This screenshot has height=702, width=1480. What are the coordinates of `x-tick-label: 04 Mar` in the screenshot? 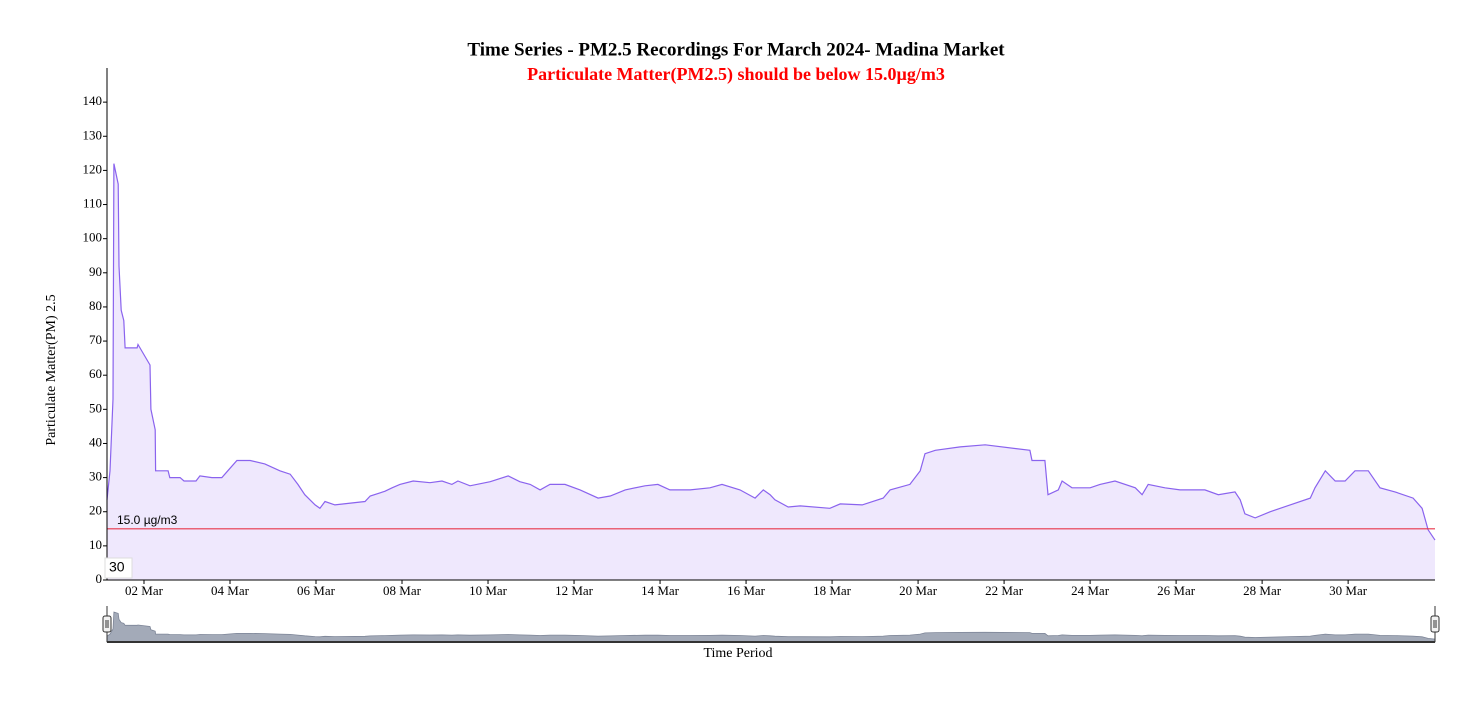 It's located at (230, 590).